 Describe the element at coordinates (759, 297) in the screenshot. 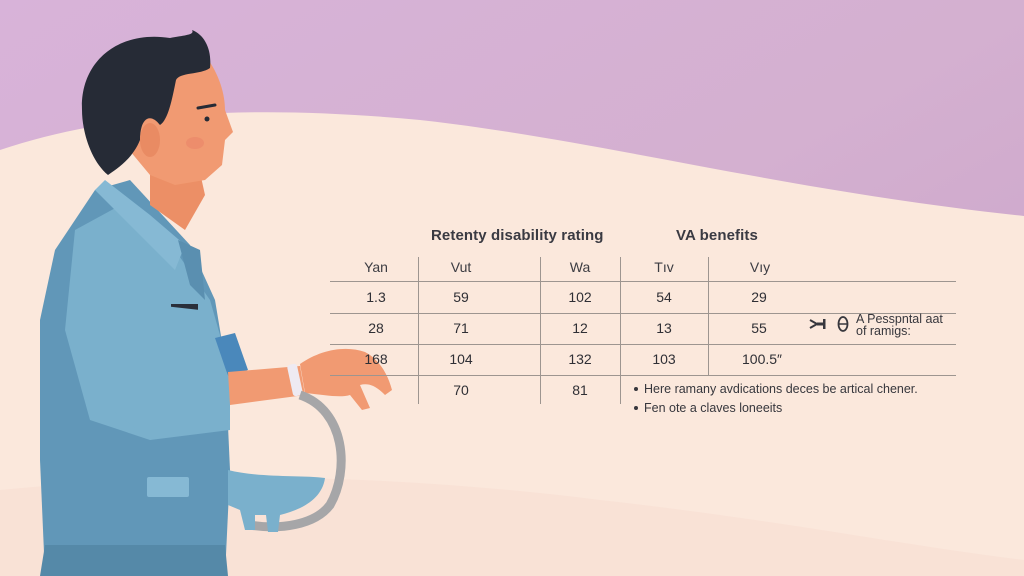

I see `table-cell: 29` at that location.